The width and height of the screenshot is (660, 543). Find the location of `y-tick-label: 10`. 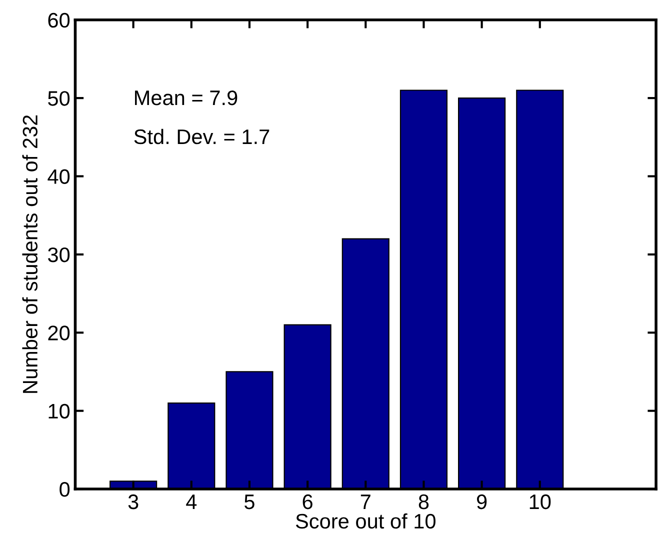

y-tick-label: 10 is located at coordinates (59, 411).